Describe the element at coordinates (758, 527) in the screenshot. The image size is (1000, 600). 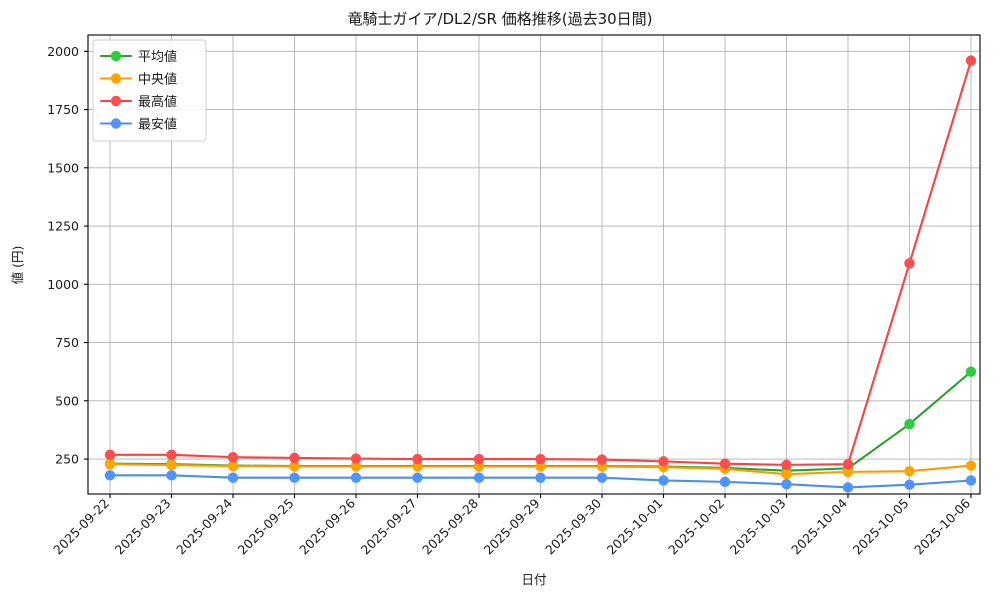
I see `x-tick-label: 2025-10-03` at that location.